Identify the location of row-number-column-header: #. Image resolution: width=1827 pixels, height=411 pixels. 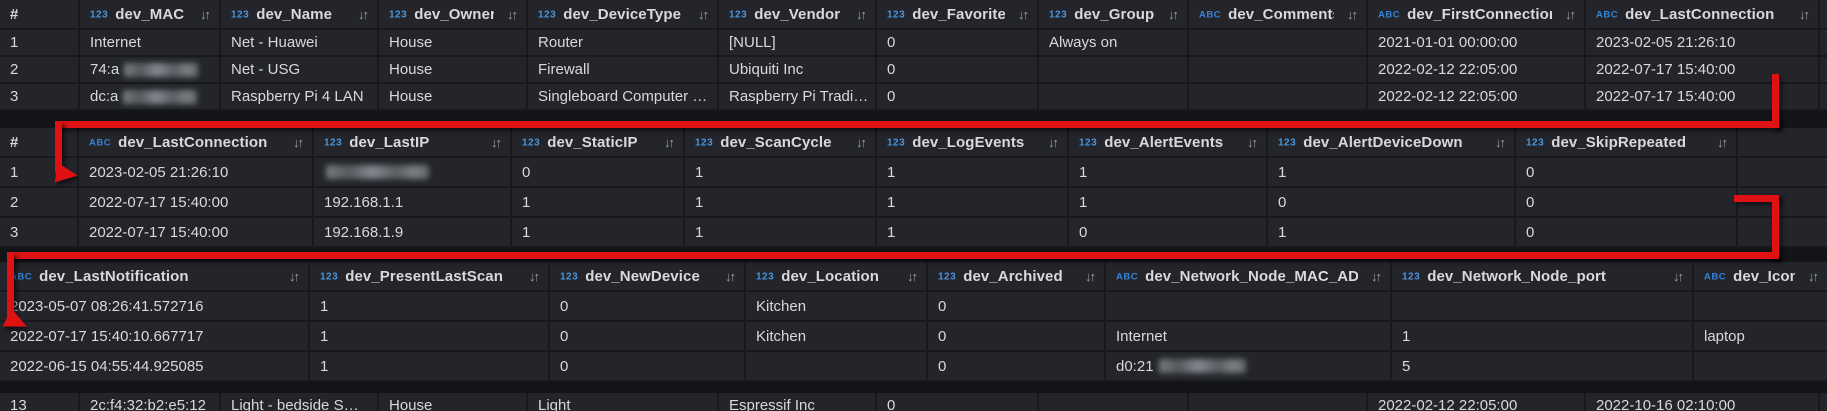
(40, 15).